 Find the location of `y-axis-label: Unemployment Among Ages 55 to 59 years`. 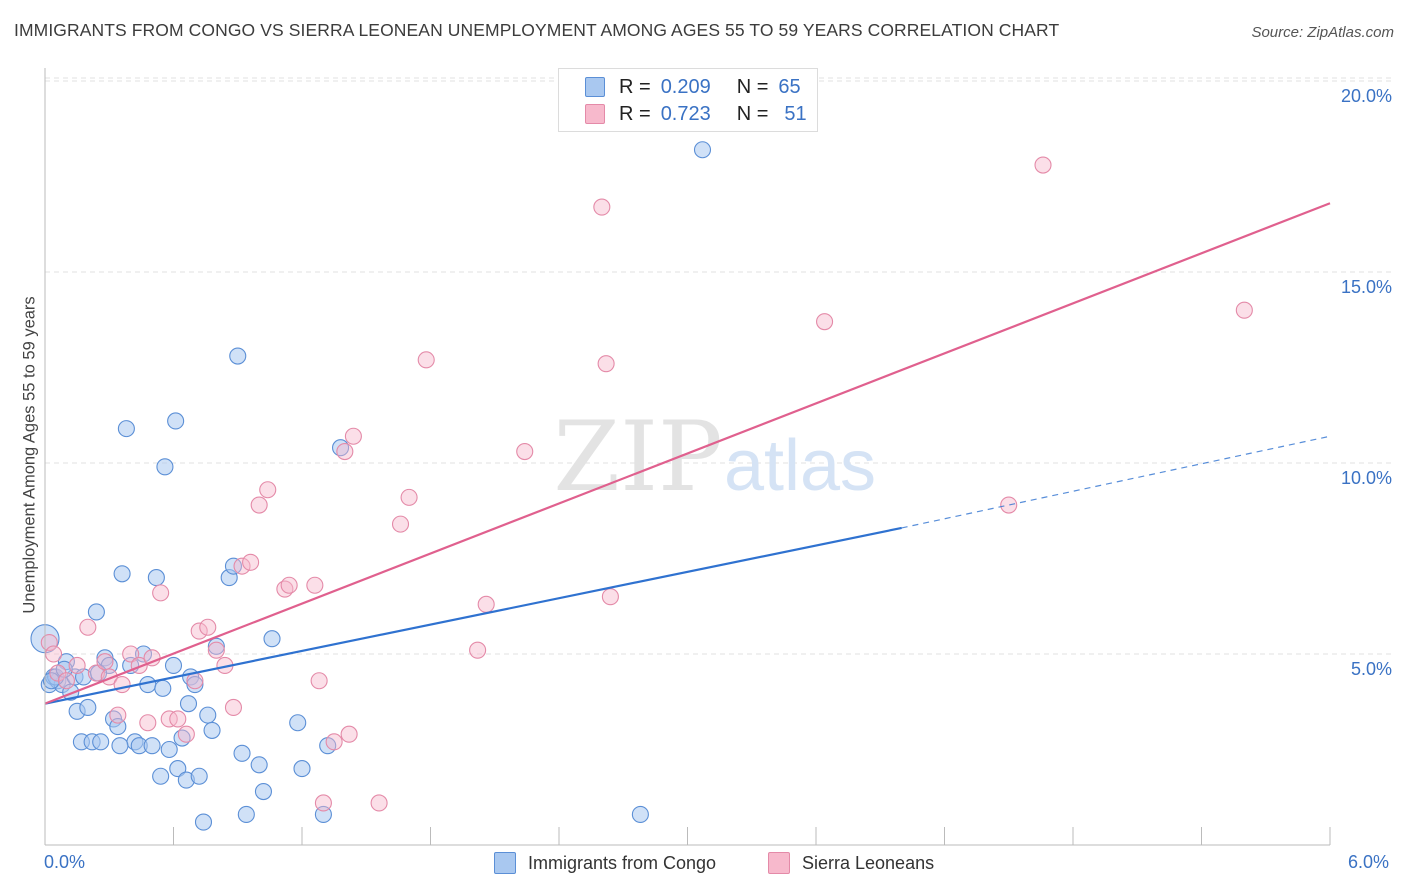

y-axis-label: Unemployment Among Ages 55 to 59 years is located at coordinates (29, 455).